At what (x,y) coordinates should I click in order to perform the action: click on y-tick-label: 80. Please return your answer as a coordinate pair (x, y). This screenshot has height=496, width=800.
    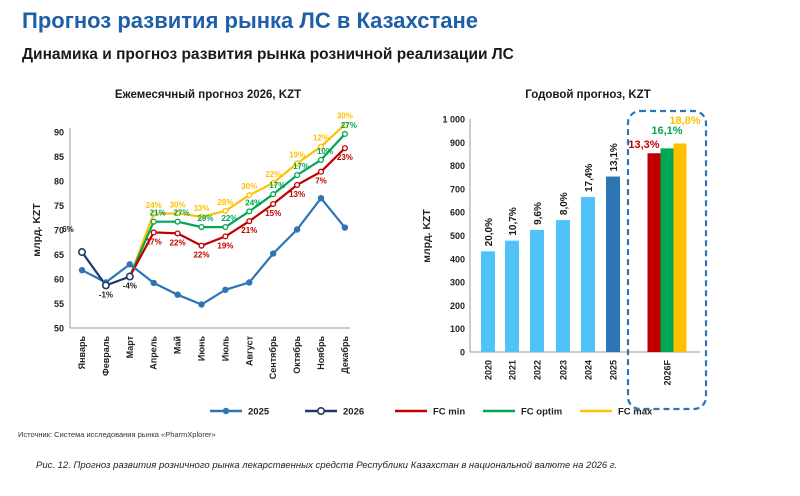
    Looking at the image, I should click on (59, 182).